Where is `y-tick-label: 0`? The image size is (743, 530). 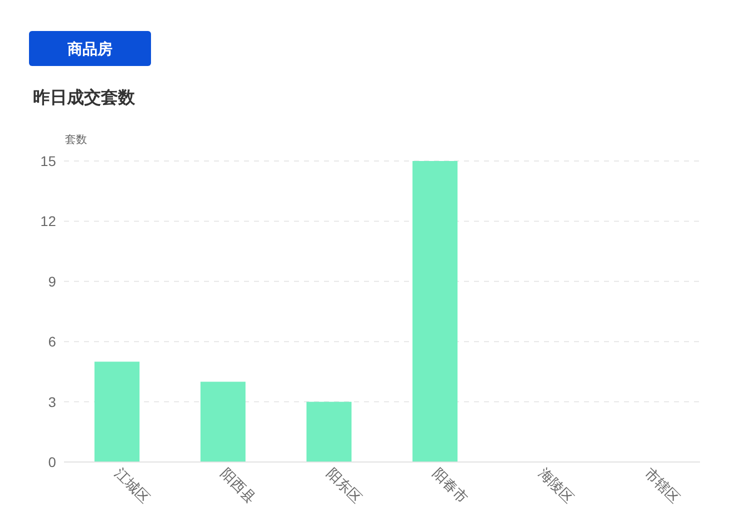
y-tick-label: 0 is located at coordinates (52, 462).